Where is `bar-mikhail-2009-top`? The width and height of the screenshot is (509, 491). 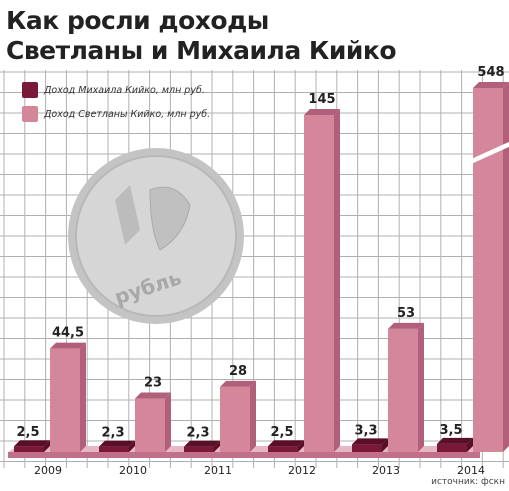
bar-mikhail-2009-top is located at coordinates (32, 443).